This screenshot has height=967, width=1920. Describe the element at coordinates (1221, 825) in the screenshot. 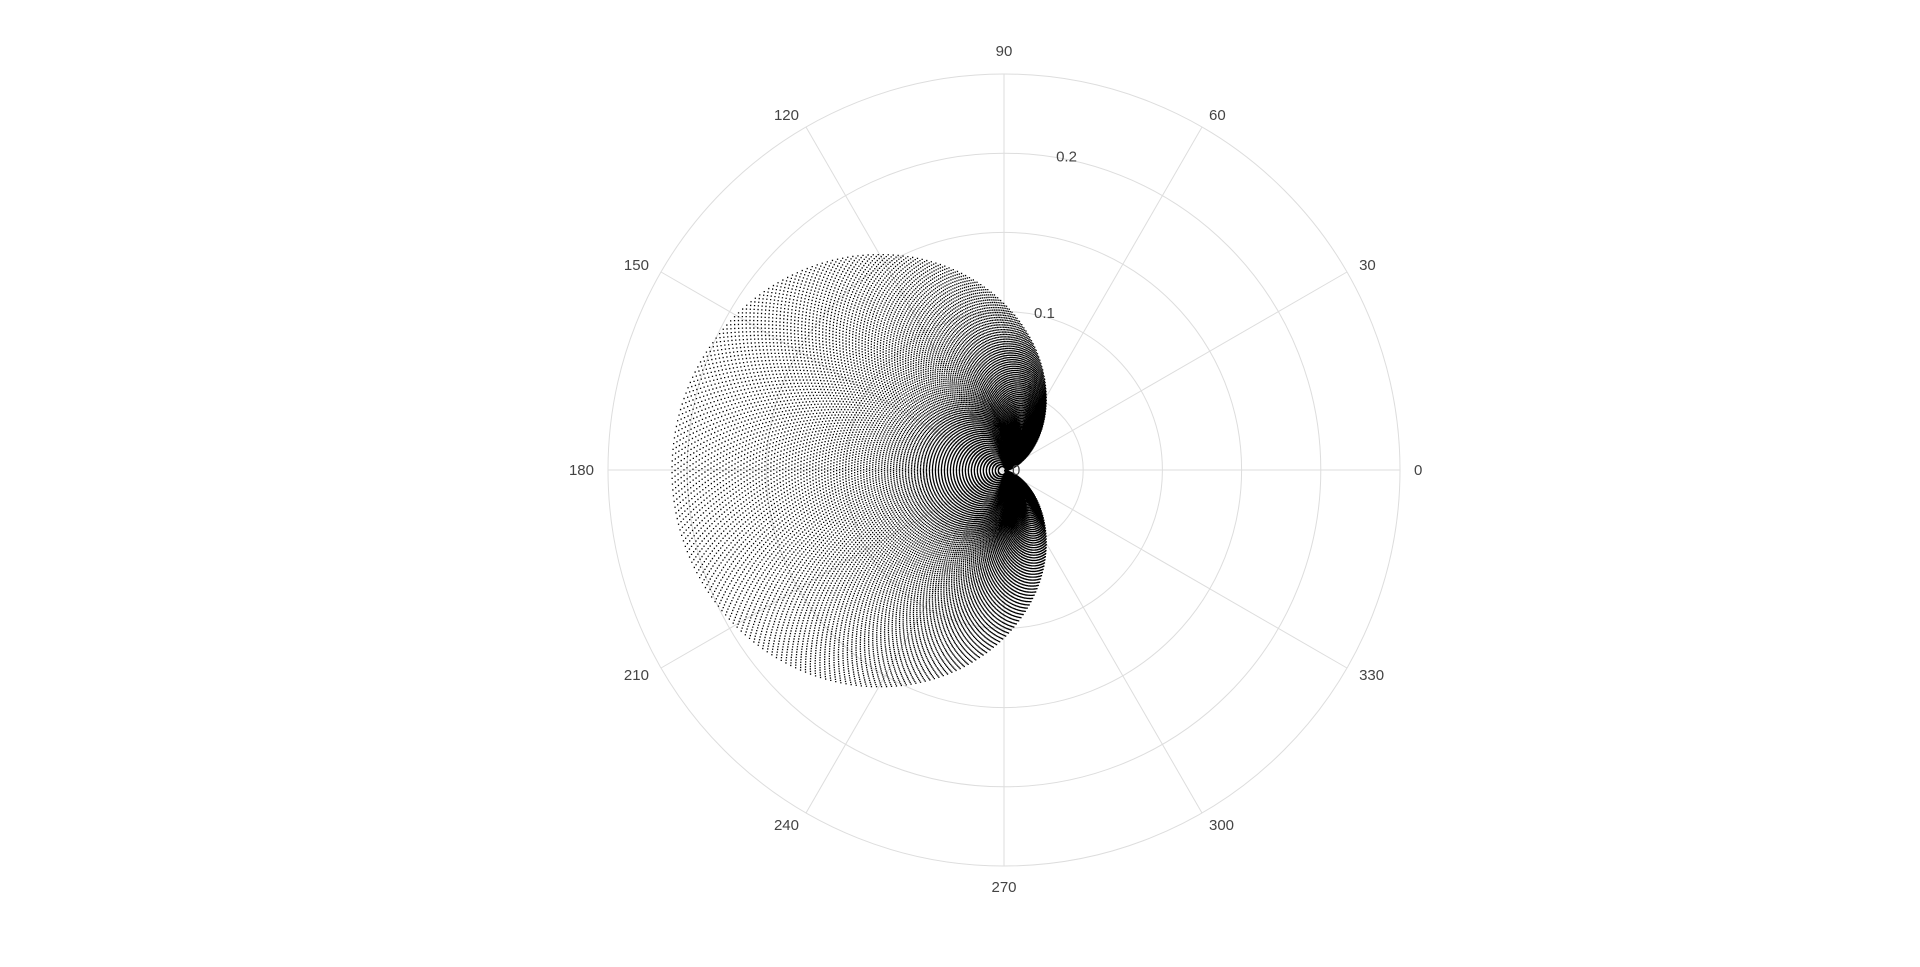

I see `angular-tick-label: 300` at that location.